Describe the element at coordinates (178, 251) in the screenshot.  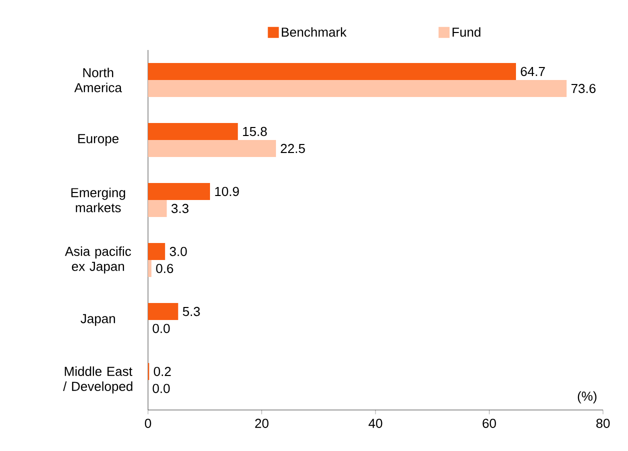
I see `data-label: 3.0` at that location.